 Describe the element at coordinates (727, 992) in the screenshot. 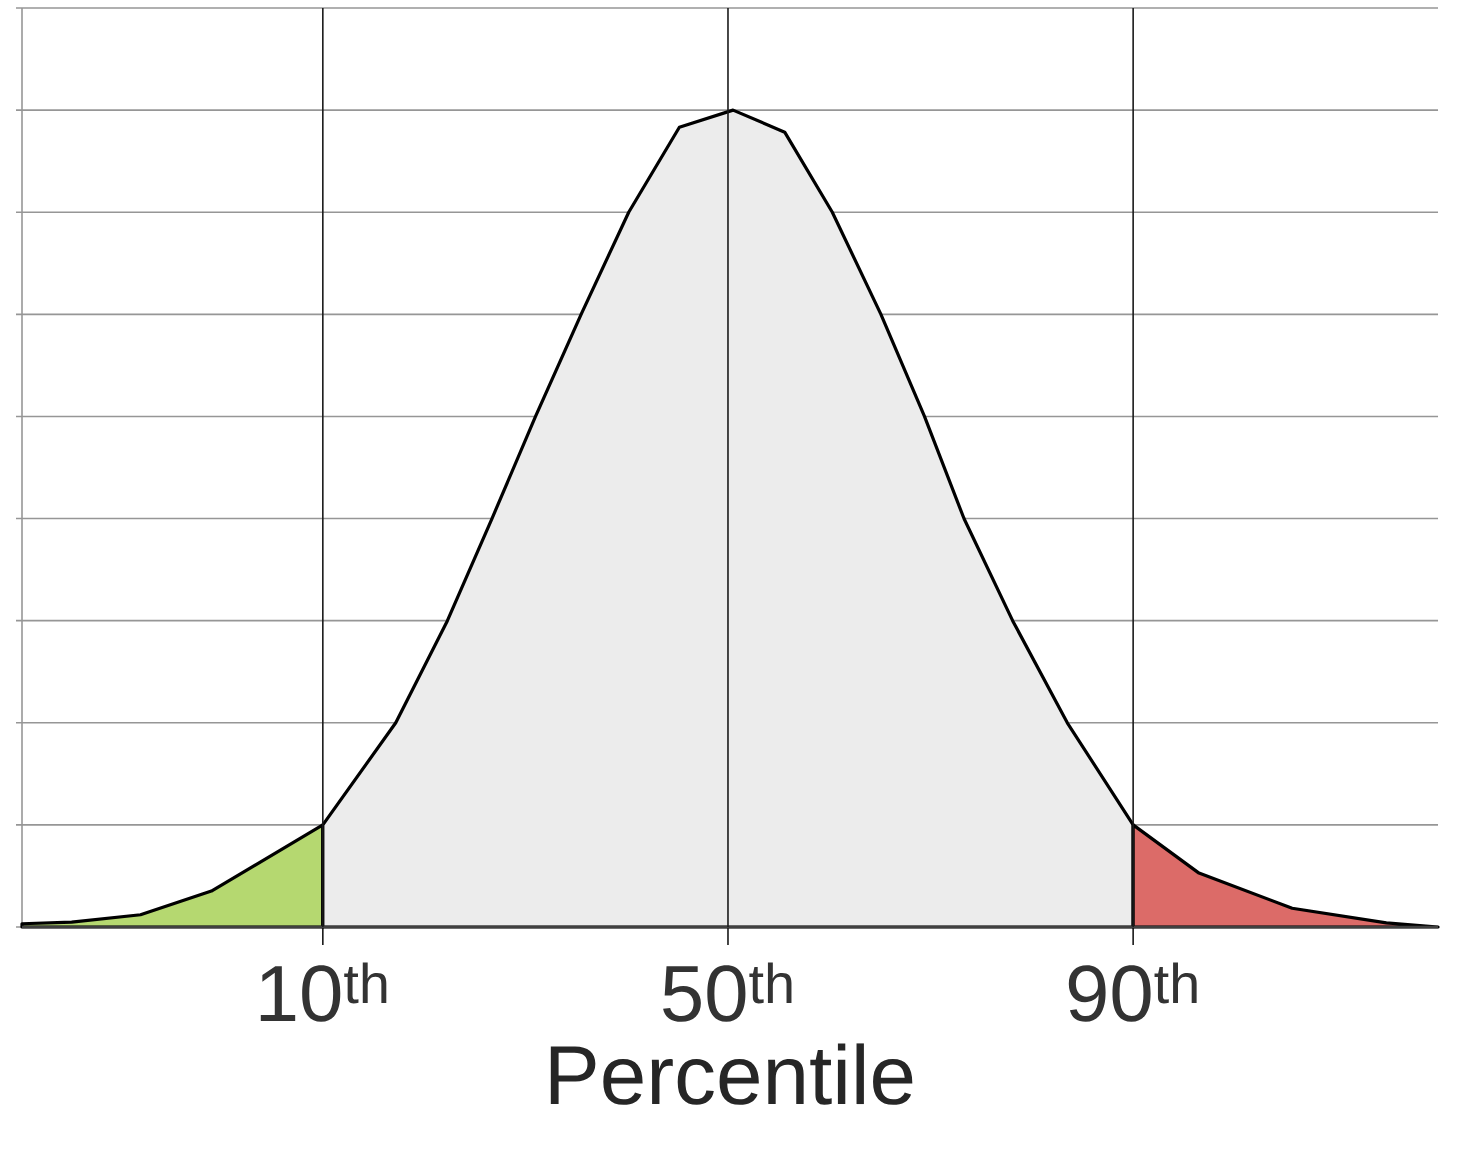

I see `x-tick-label: 50$^{th}$` at that location.